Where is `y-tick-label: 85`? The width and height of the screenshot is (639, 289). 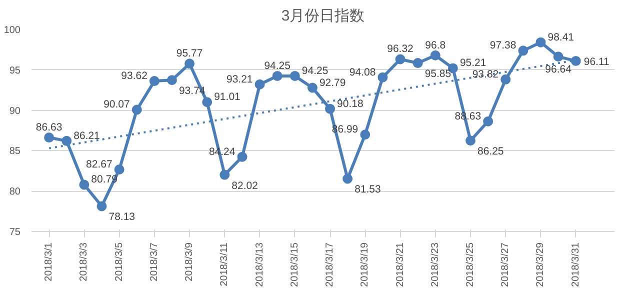
y-tick-label: 85 is located at coordinates (15, 152).